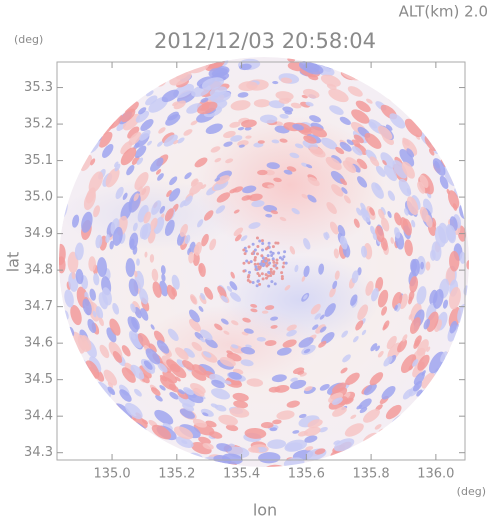  I want to click on y-axis-label: lat, so click(13, 262).